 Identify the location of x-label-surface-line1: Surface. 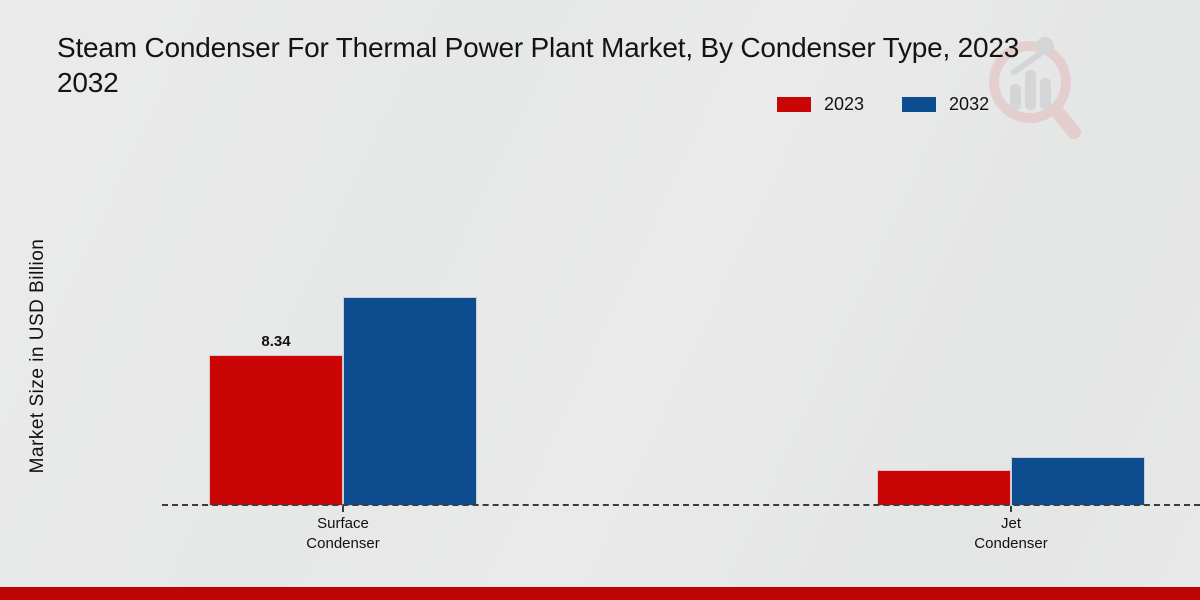
(343, 523).